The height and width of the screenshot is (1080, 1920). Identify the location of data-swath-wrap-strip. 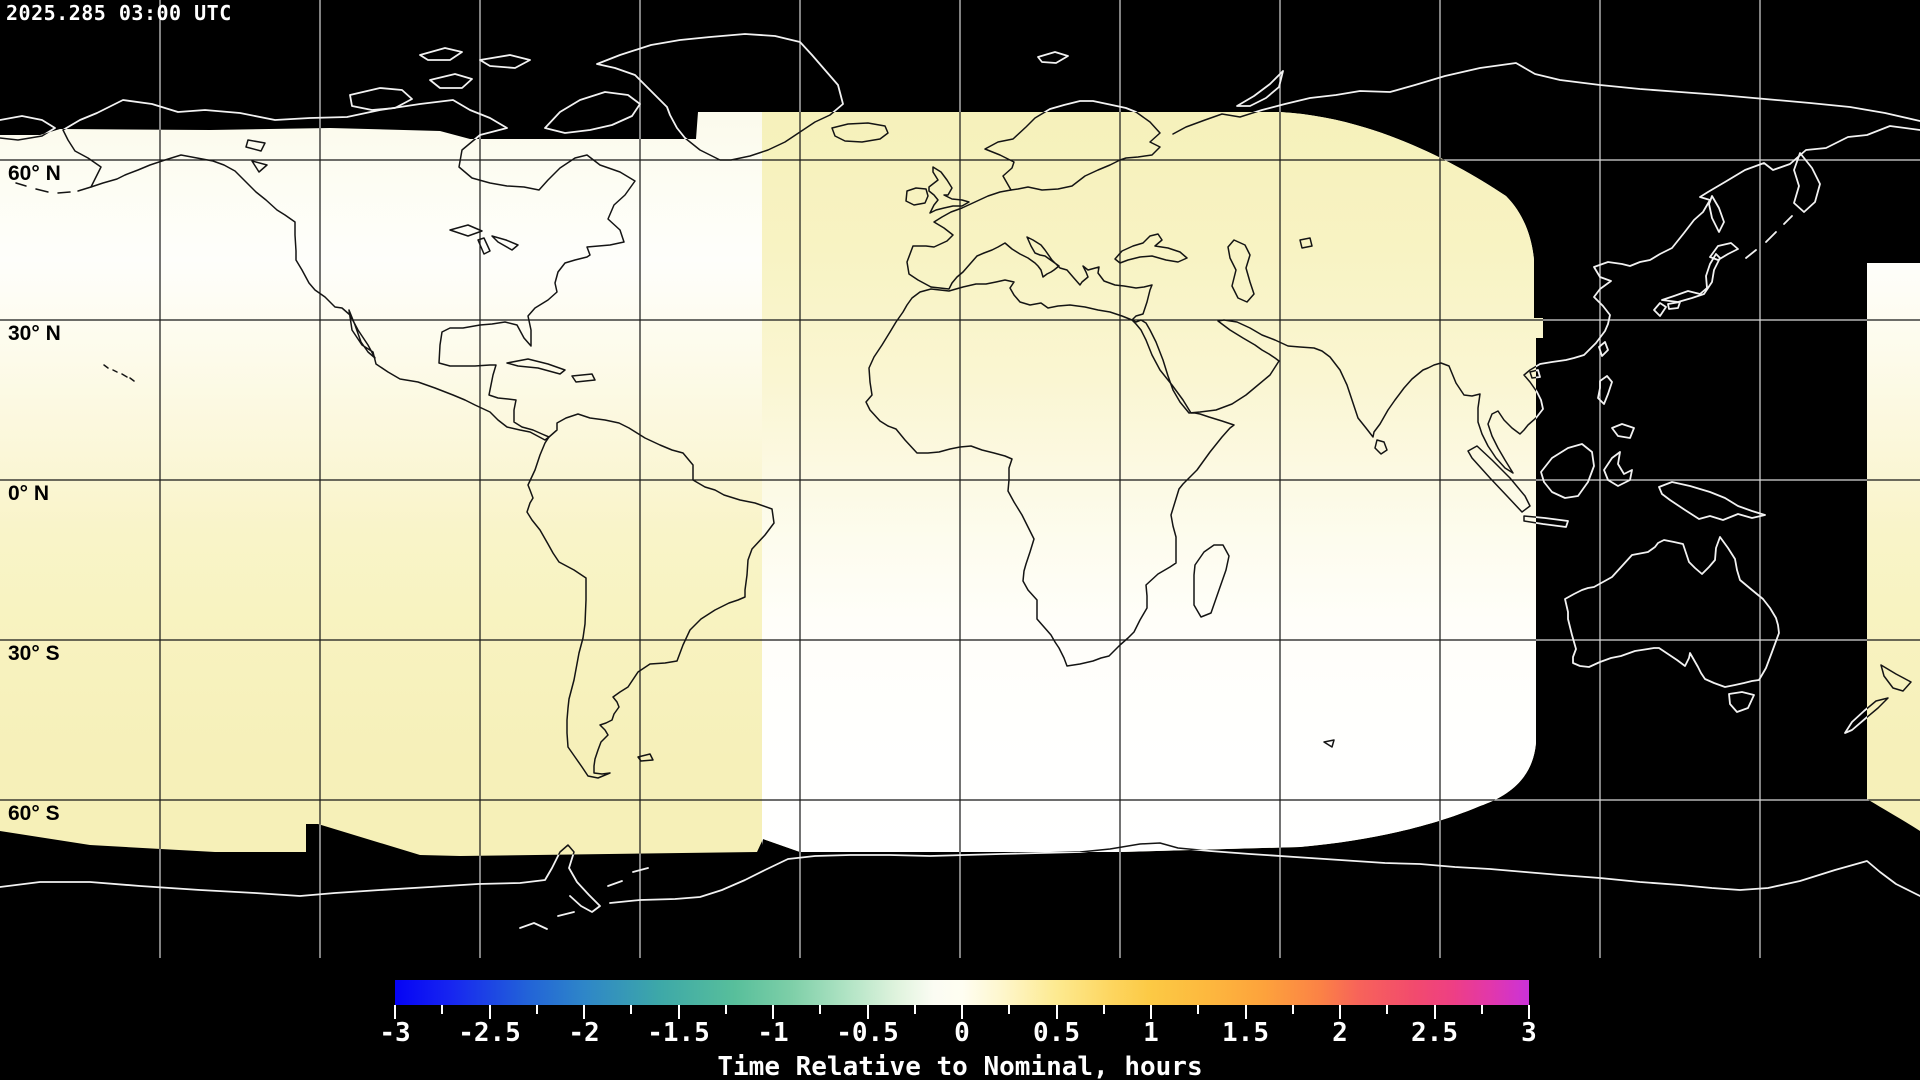
(1893, 547).